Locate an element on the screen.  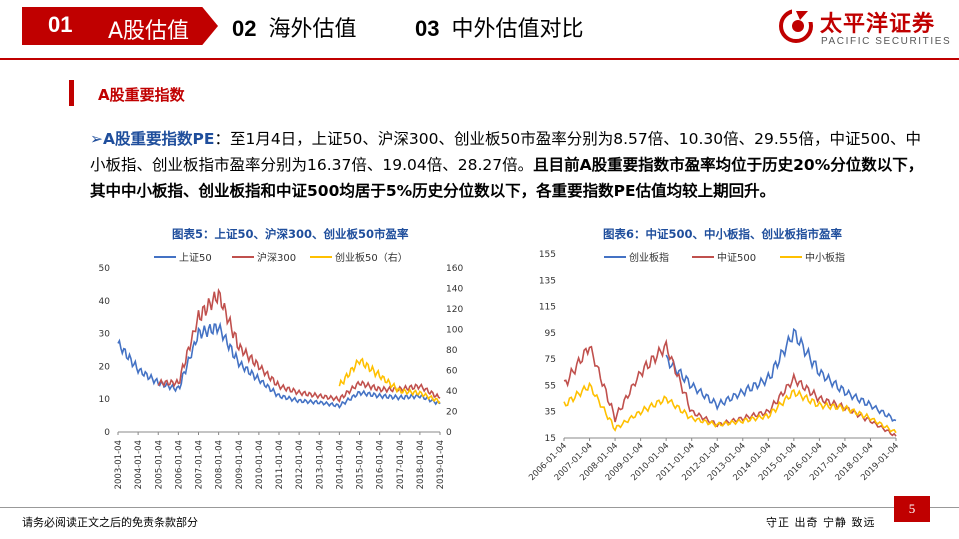
x-tick-label: 2003-01-04 is located at coordinates (119, 464).